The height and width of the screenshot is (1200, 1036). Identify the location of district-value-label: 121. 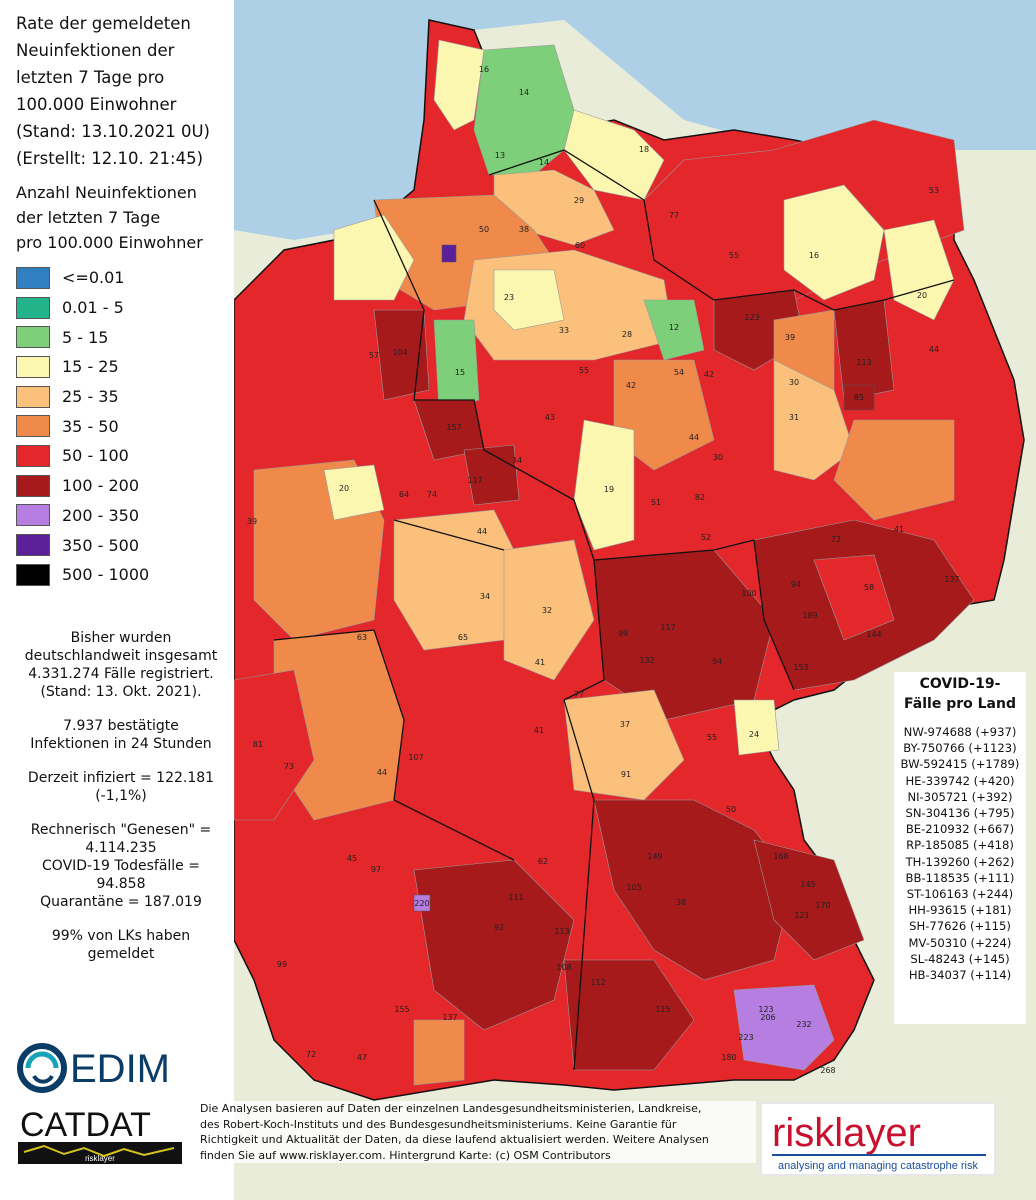
(801, 915).